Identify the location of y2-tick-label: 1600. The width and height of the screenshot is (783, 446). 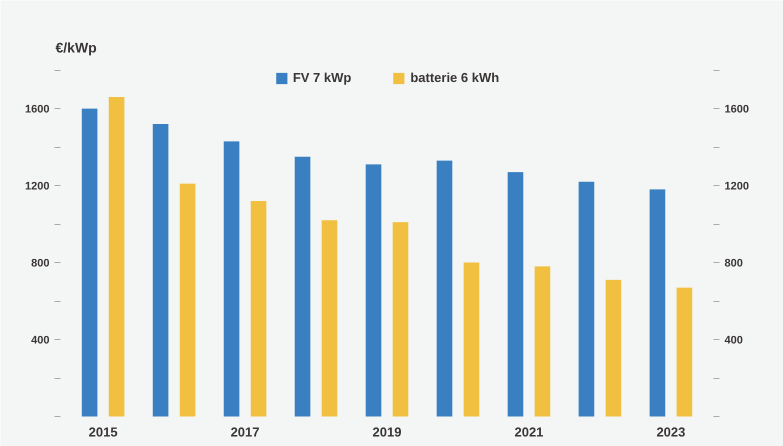
(736, 110).